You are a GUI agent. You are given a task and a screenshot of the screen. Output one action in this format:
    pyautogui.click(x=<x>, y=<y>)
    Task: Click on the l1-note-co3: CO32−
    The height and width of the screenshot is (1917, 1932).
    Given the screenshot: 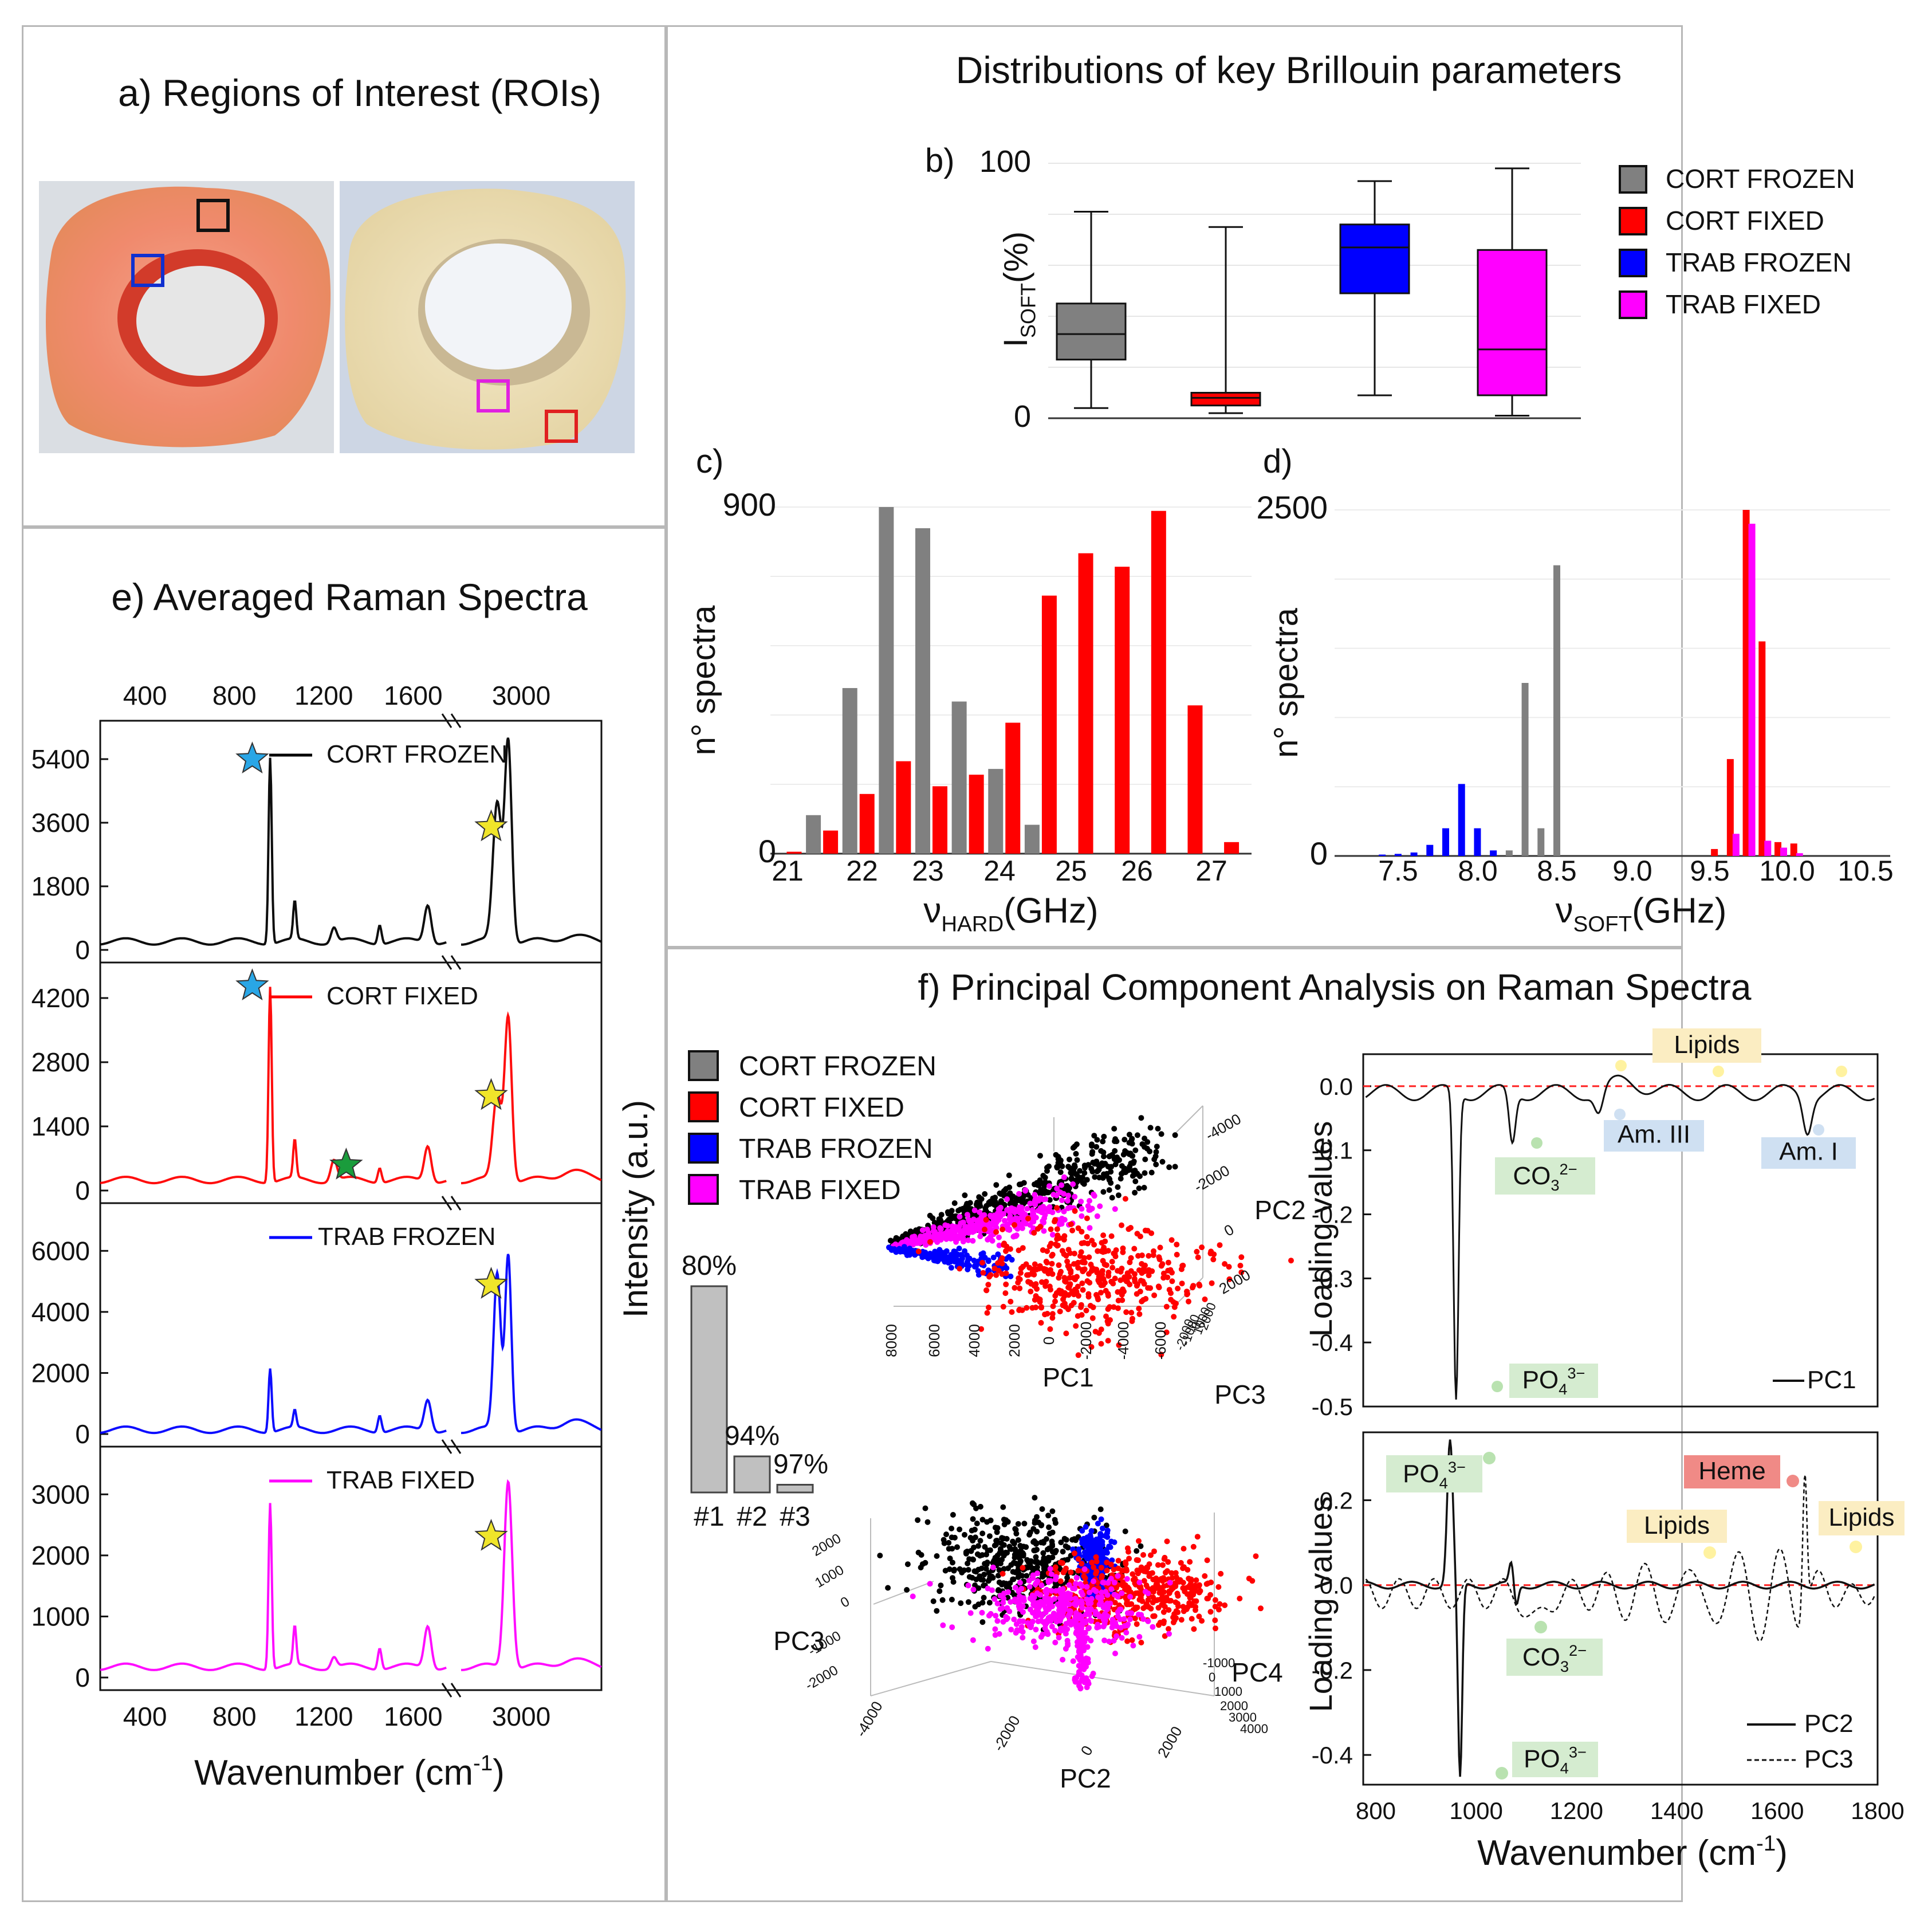 What is the action you would take?
    pyautogui.click(x=1545, y=1177)
    